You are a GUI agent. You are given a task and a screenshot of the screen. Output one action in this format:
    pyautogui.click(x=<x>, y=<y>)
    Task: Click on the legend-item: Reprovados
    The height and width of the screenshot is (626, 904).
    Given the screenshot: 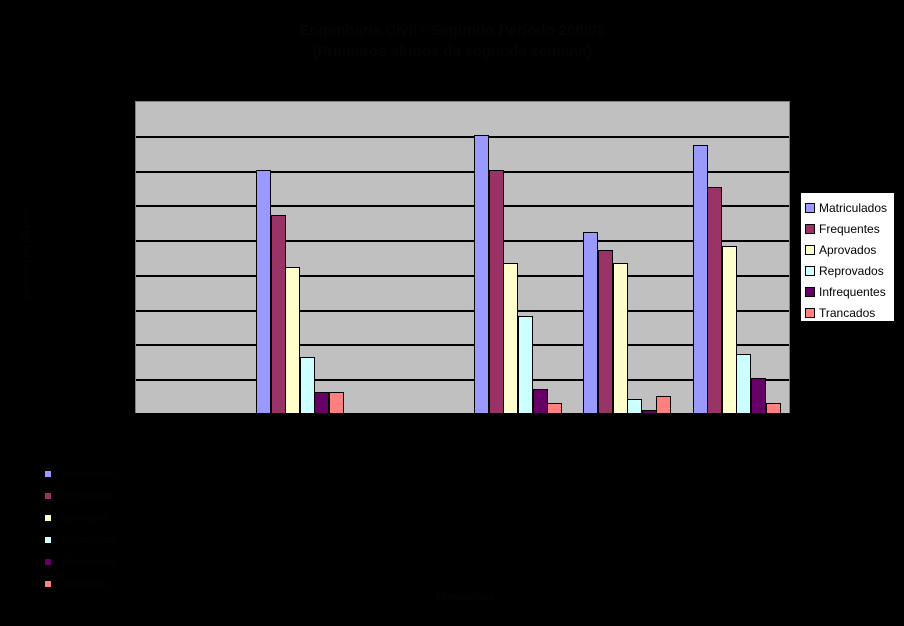 What is the action you would take?
    pyautogui.click(x=849, y=270)
    